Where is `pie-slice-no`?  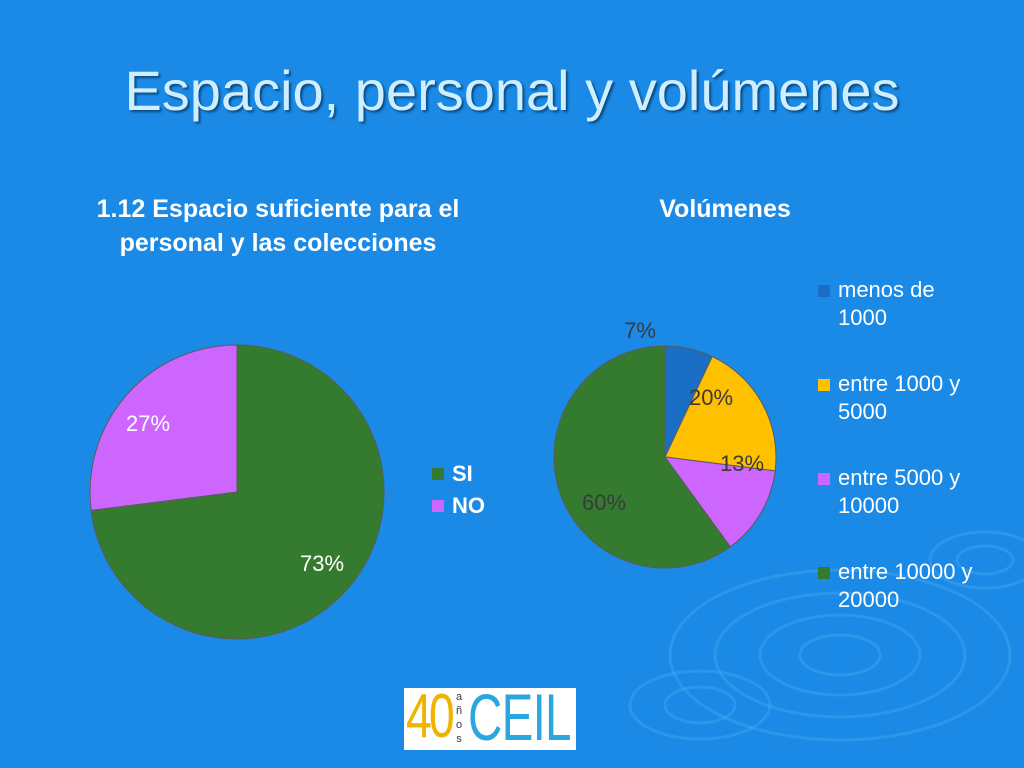 pie-slice-no is located at coordinates (163, 427).